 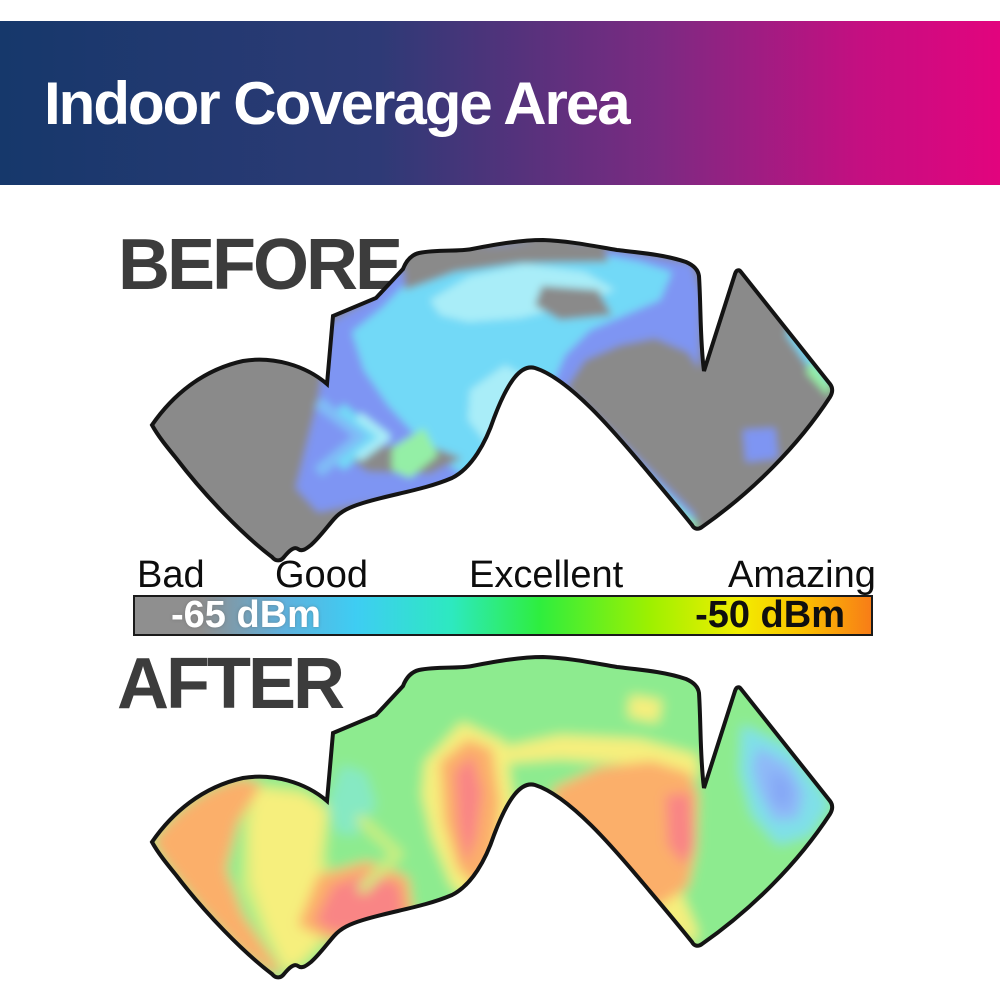 What do you see at coordinates (171, 575) in the screenshot?
I see `legend-category-label: Bad` at bounding box center [171, 575].